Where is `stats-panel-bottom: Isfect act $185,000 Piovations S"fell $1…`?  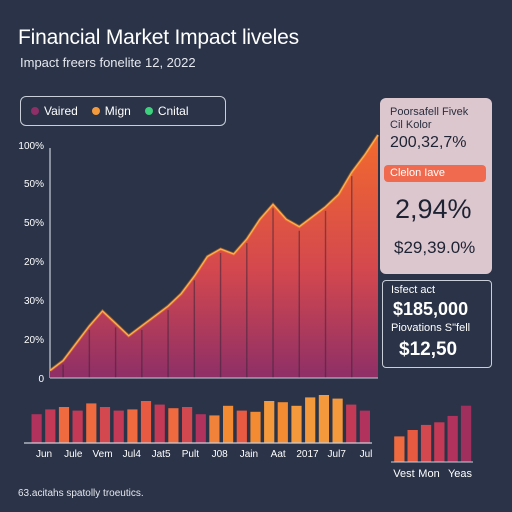 stats-panel-bottom: Isfect act $185,000 Piovations S"fell $1… is located at coordinates (437, 324).